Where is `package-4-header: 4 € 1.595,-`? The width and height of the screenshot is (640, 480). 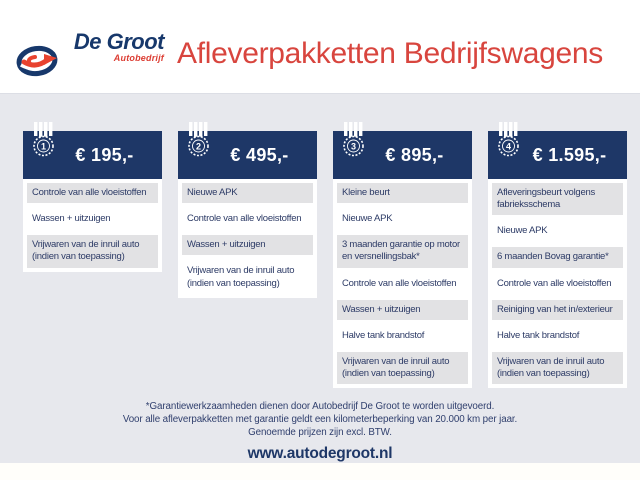
package-4-header: 4 € 1.595,- is located at coordinates (557, 150).